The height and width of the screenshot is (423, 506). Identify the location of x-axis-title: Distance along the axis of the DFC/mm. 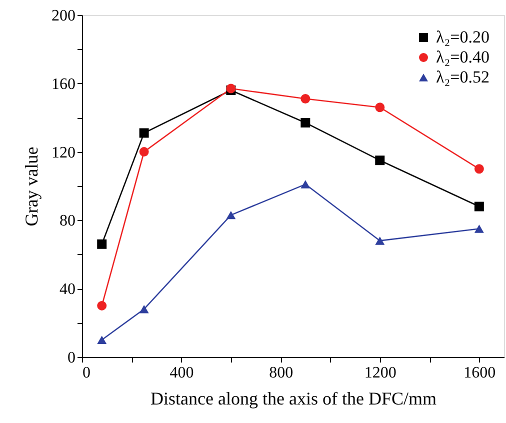
(293, 398).